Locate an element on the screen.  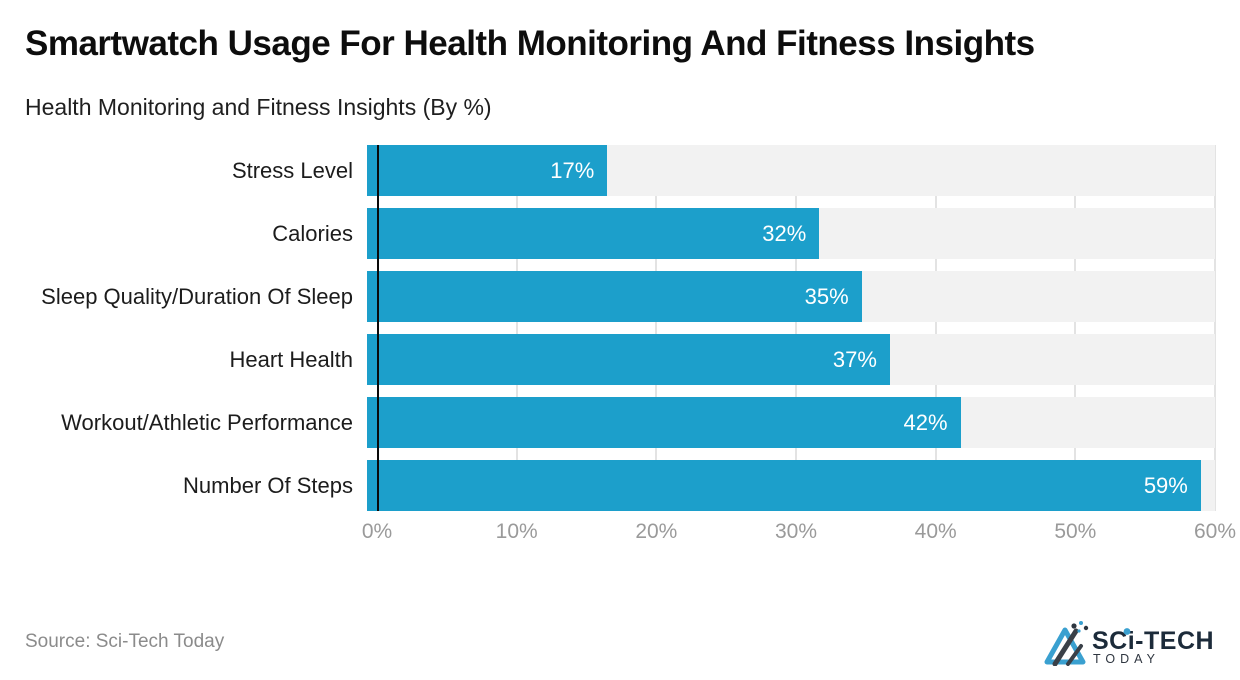
bar-value-label: 35% is located at coordinates (826, 296).